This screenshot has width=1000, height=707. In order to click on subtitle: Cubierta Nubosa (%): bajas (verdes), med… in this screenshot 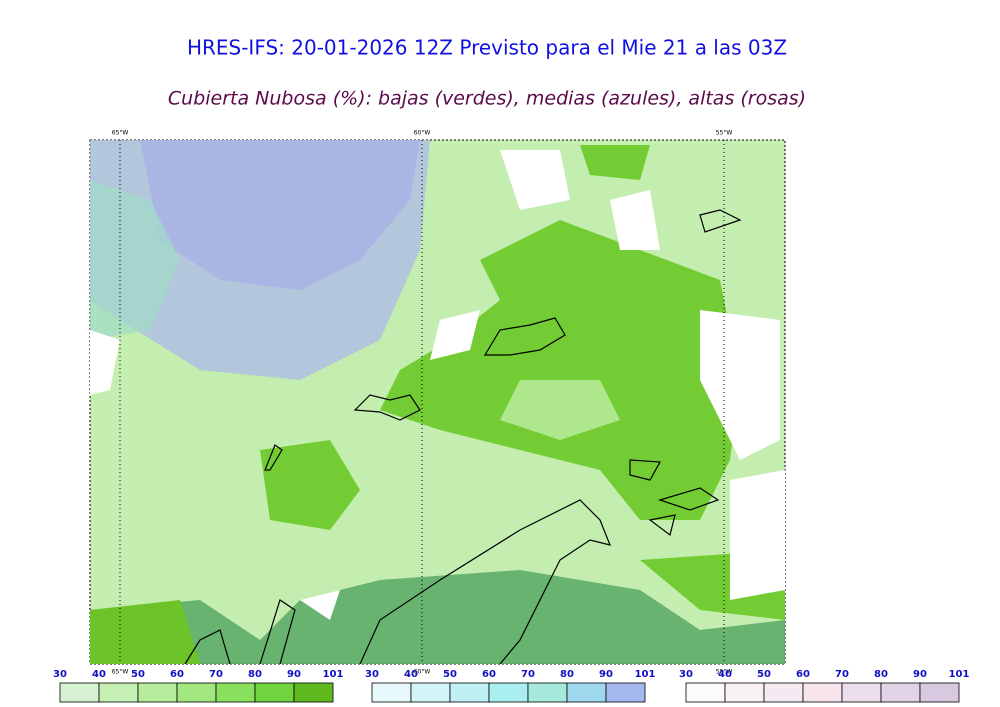, I will do `click(487, 99)`.